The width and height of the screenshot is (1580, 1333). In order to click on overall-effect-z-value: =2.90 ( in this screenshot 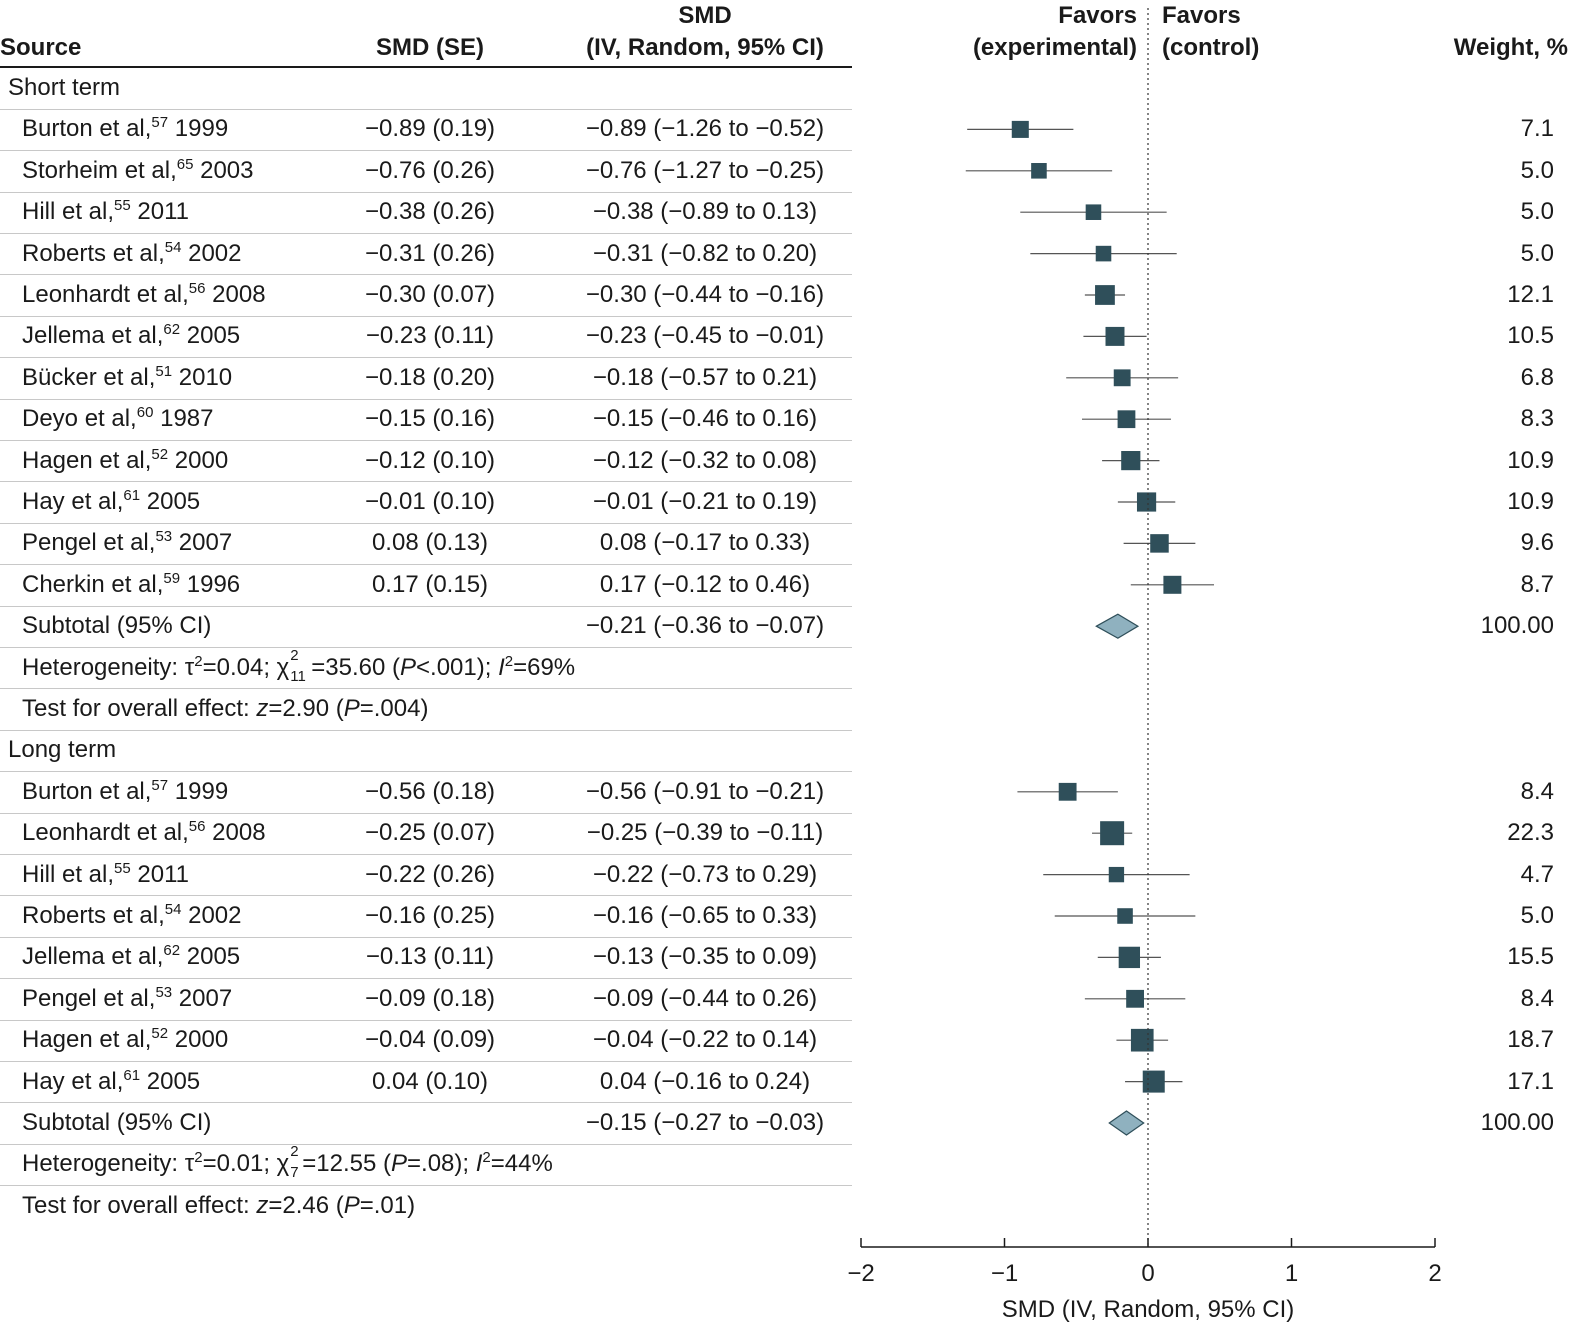, I will do `click(306, 708)`.